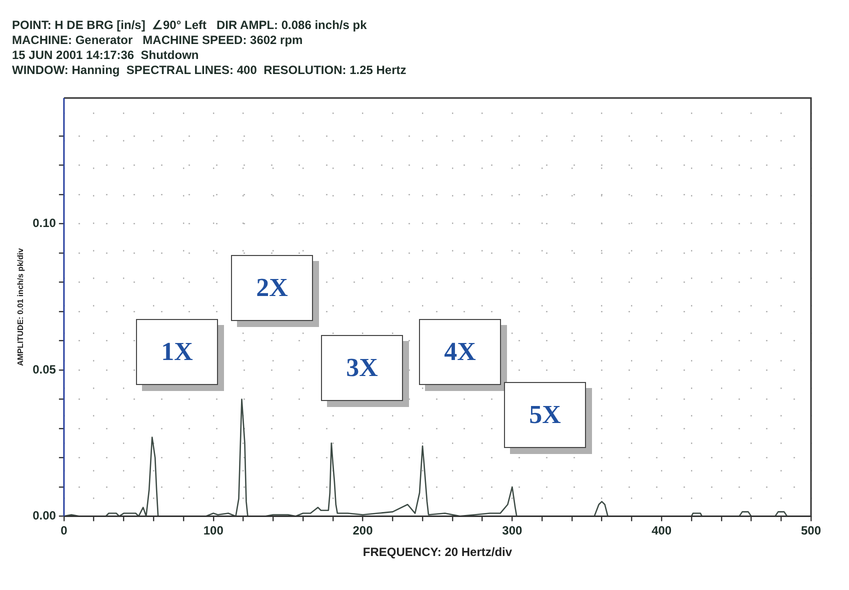 The image size is (849, 590). Describe the element at coordinates (437, 552) in the screenshot. I see `x-axis-title: FREQUENCY: 20 Hertz/div` at that location.